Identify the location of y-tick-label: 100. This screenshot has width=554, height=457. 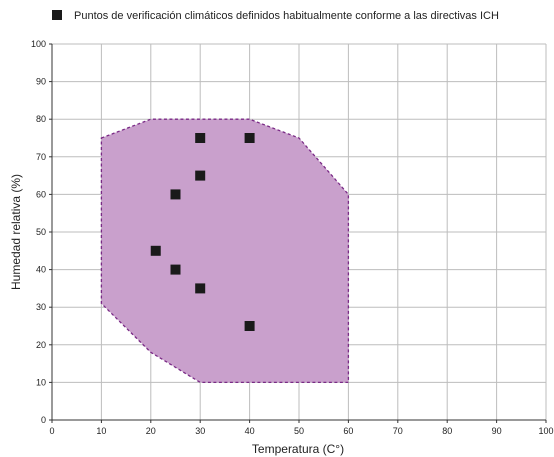
(38, 44).